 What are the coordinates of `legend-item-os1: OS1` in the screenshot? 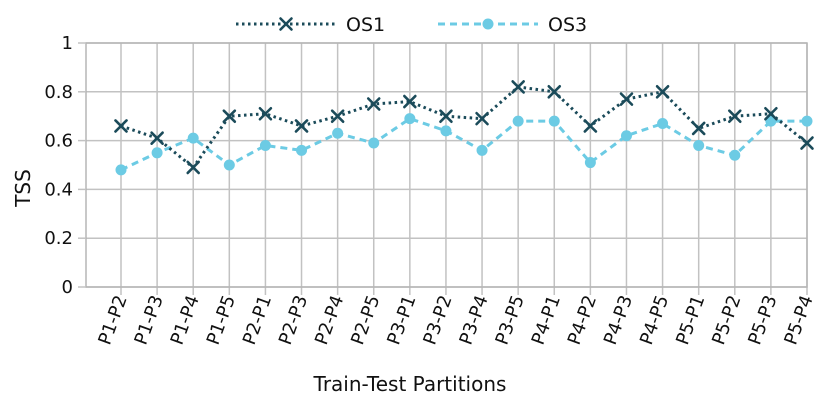 It's located at (310, 25).